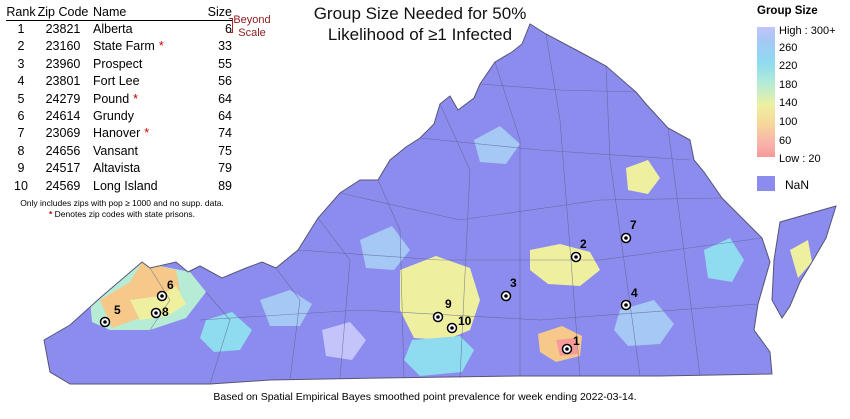 Image resolution: width=850 pixels, height=419 pixels. I want to click on cell-zip: 24569, so click(63, 186).